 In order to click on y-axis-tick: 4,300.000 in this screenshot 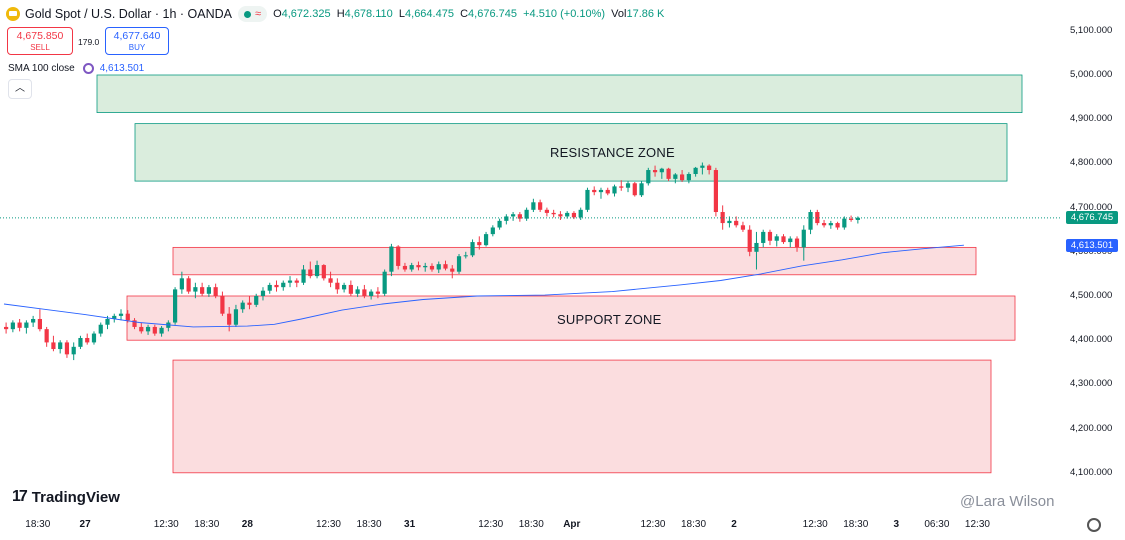, I will do `click(1091, 384)`.